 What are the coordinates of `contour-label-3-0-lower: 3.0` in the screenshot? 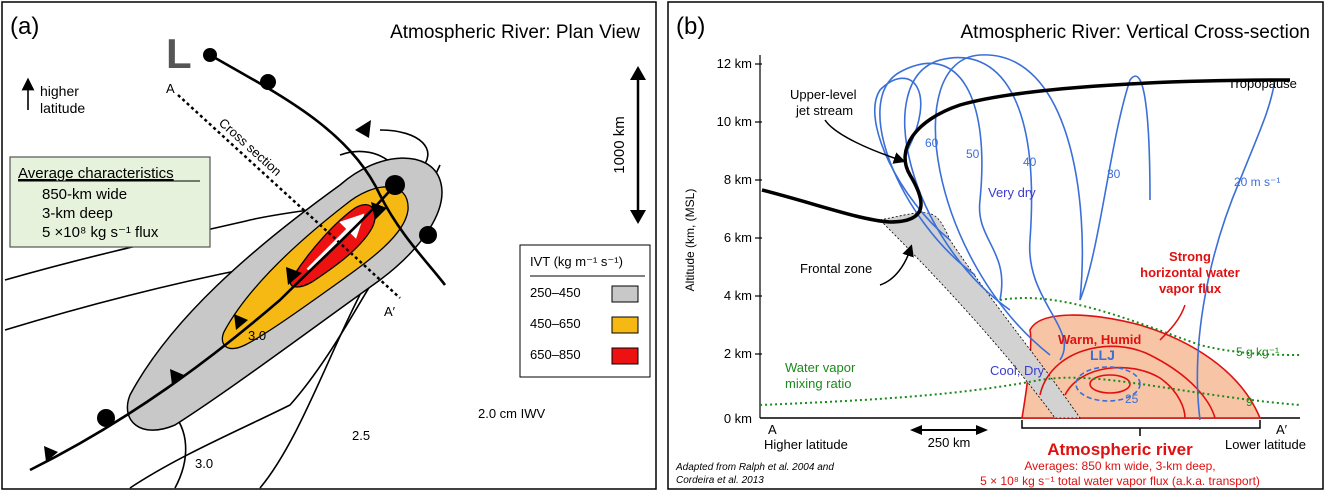 It's located at (204, 463).